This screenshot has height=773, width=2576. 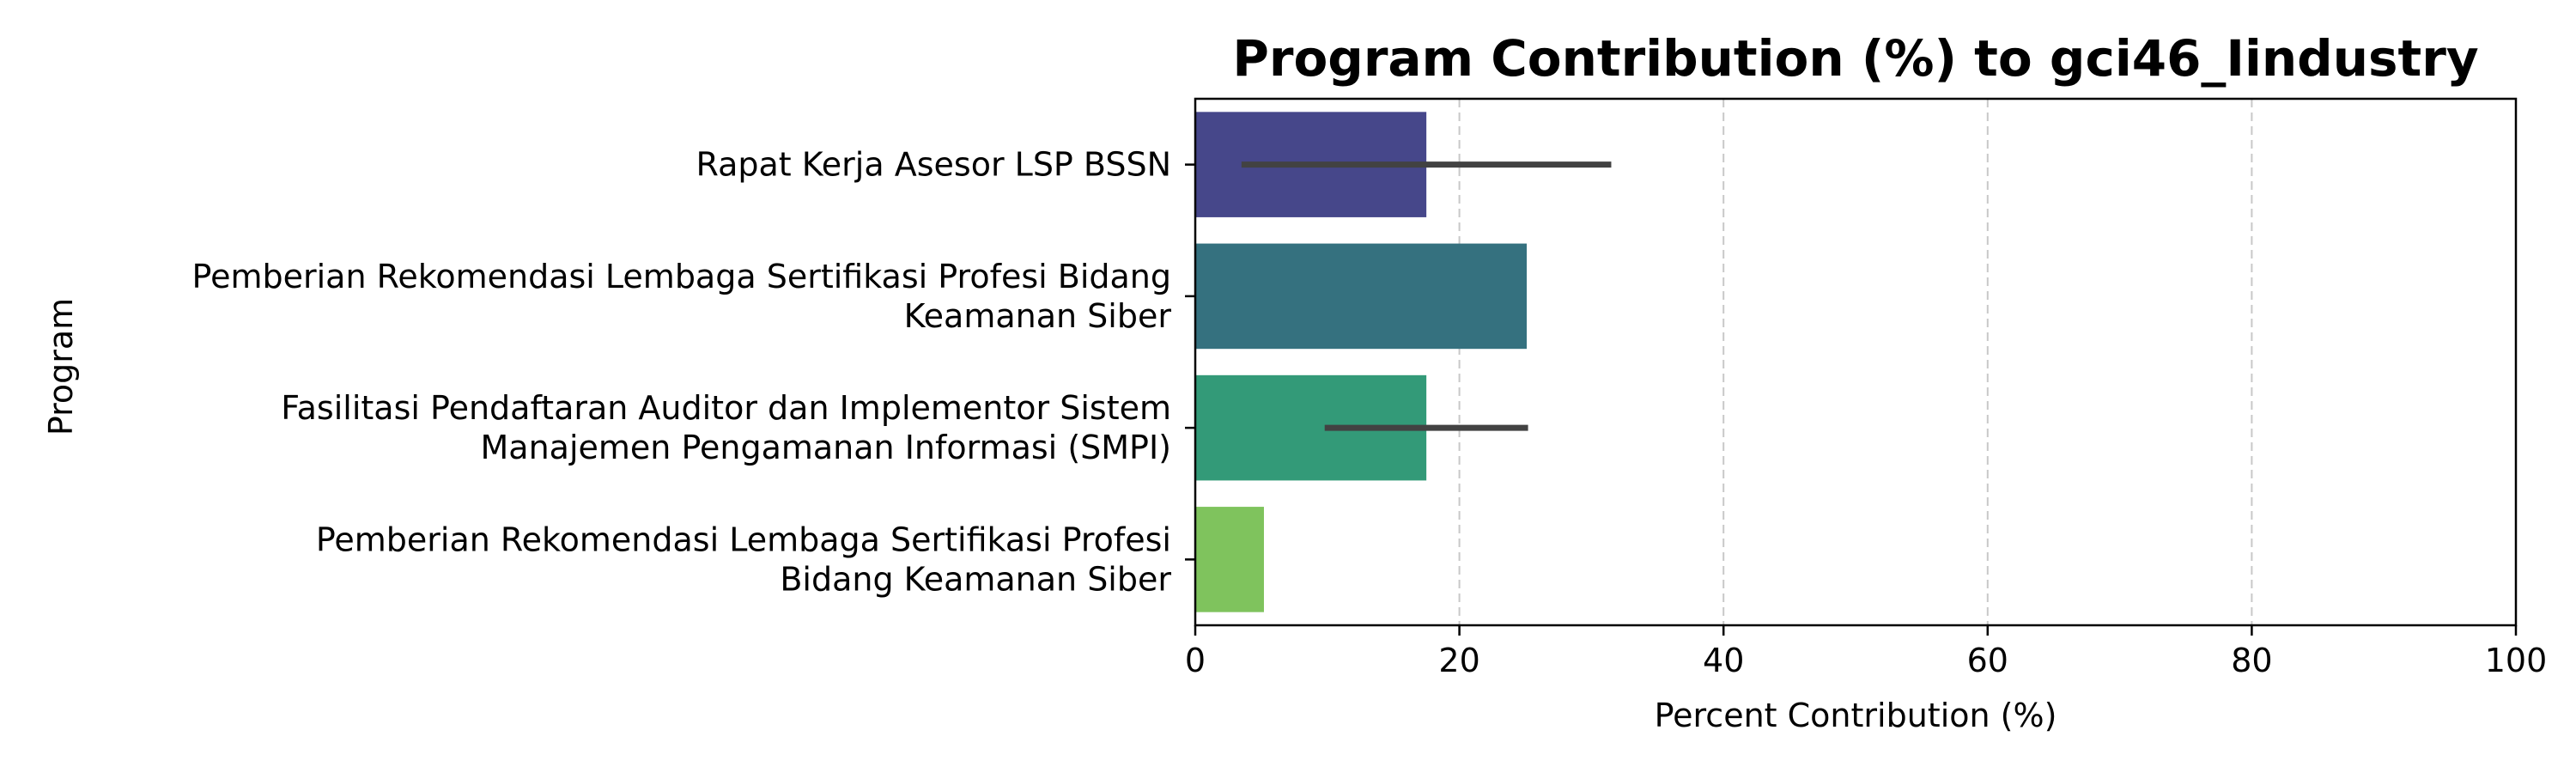 I want to click on y-axis-label: Program, so click(x=61, y=367).